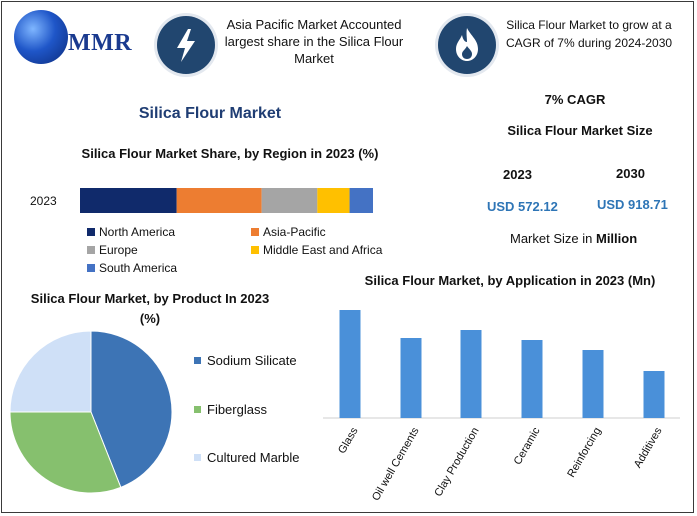 Image resolution: width=697 pixels, height=516 pixels. I want to click on application-tick-label-additives: Additives, so click(648, 447).